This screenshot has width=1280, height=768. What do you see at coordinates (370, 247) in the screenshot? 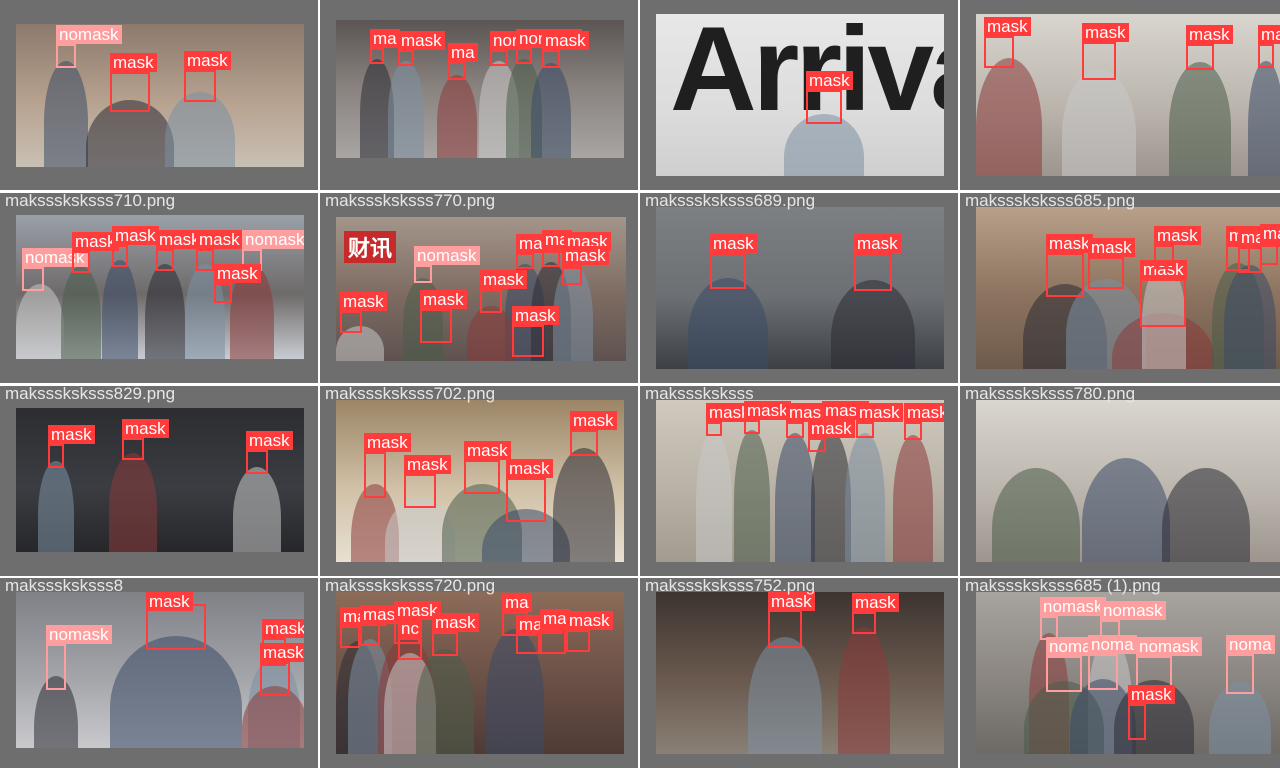
I see `sign-text: 财讯` at bounding box center [370, 247].